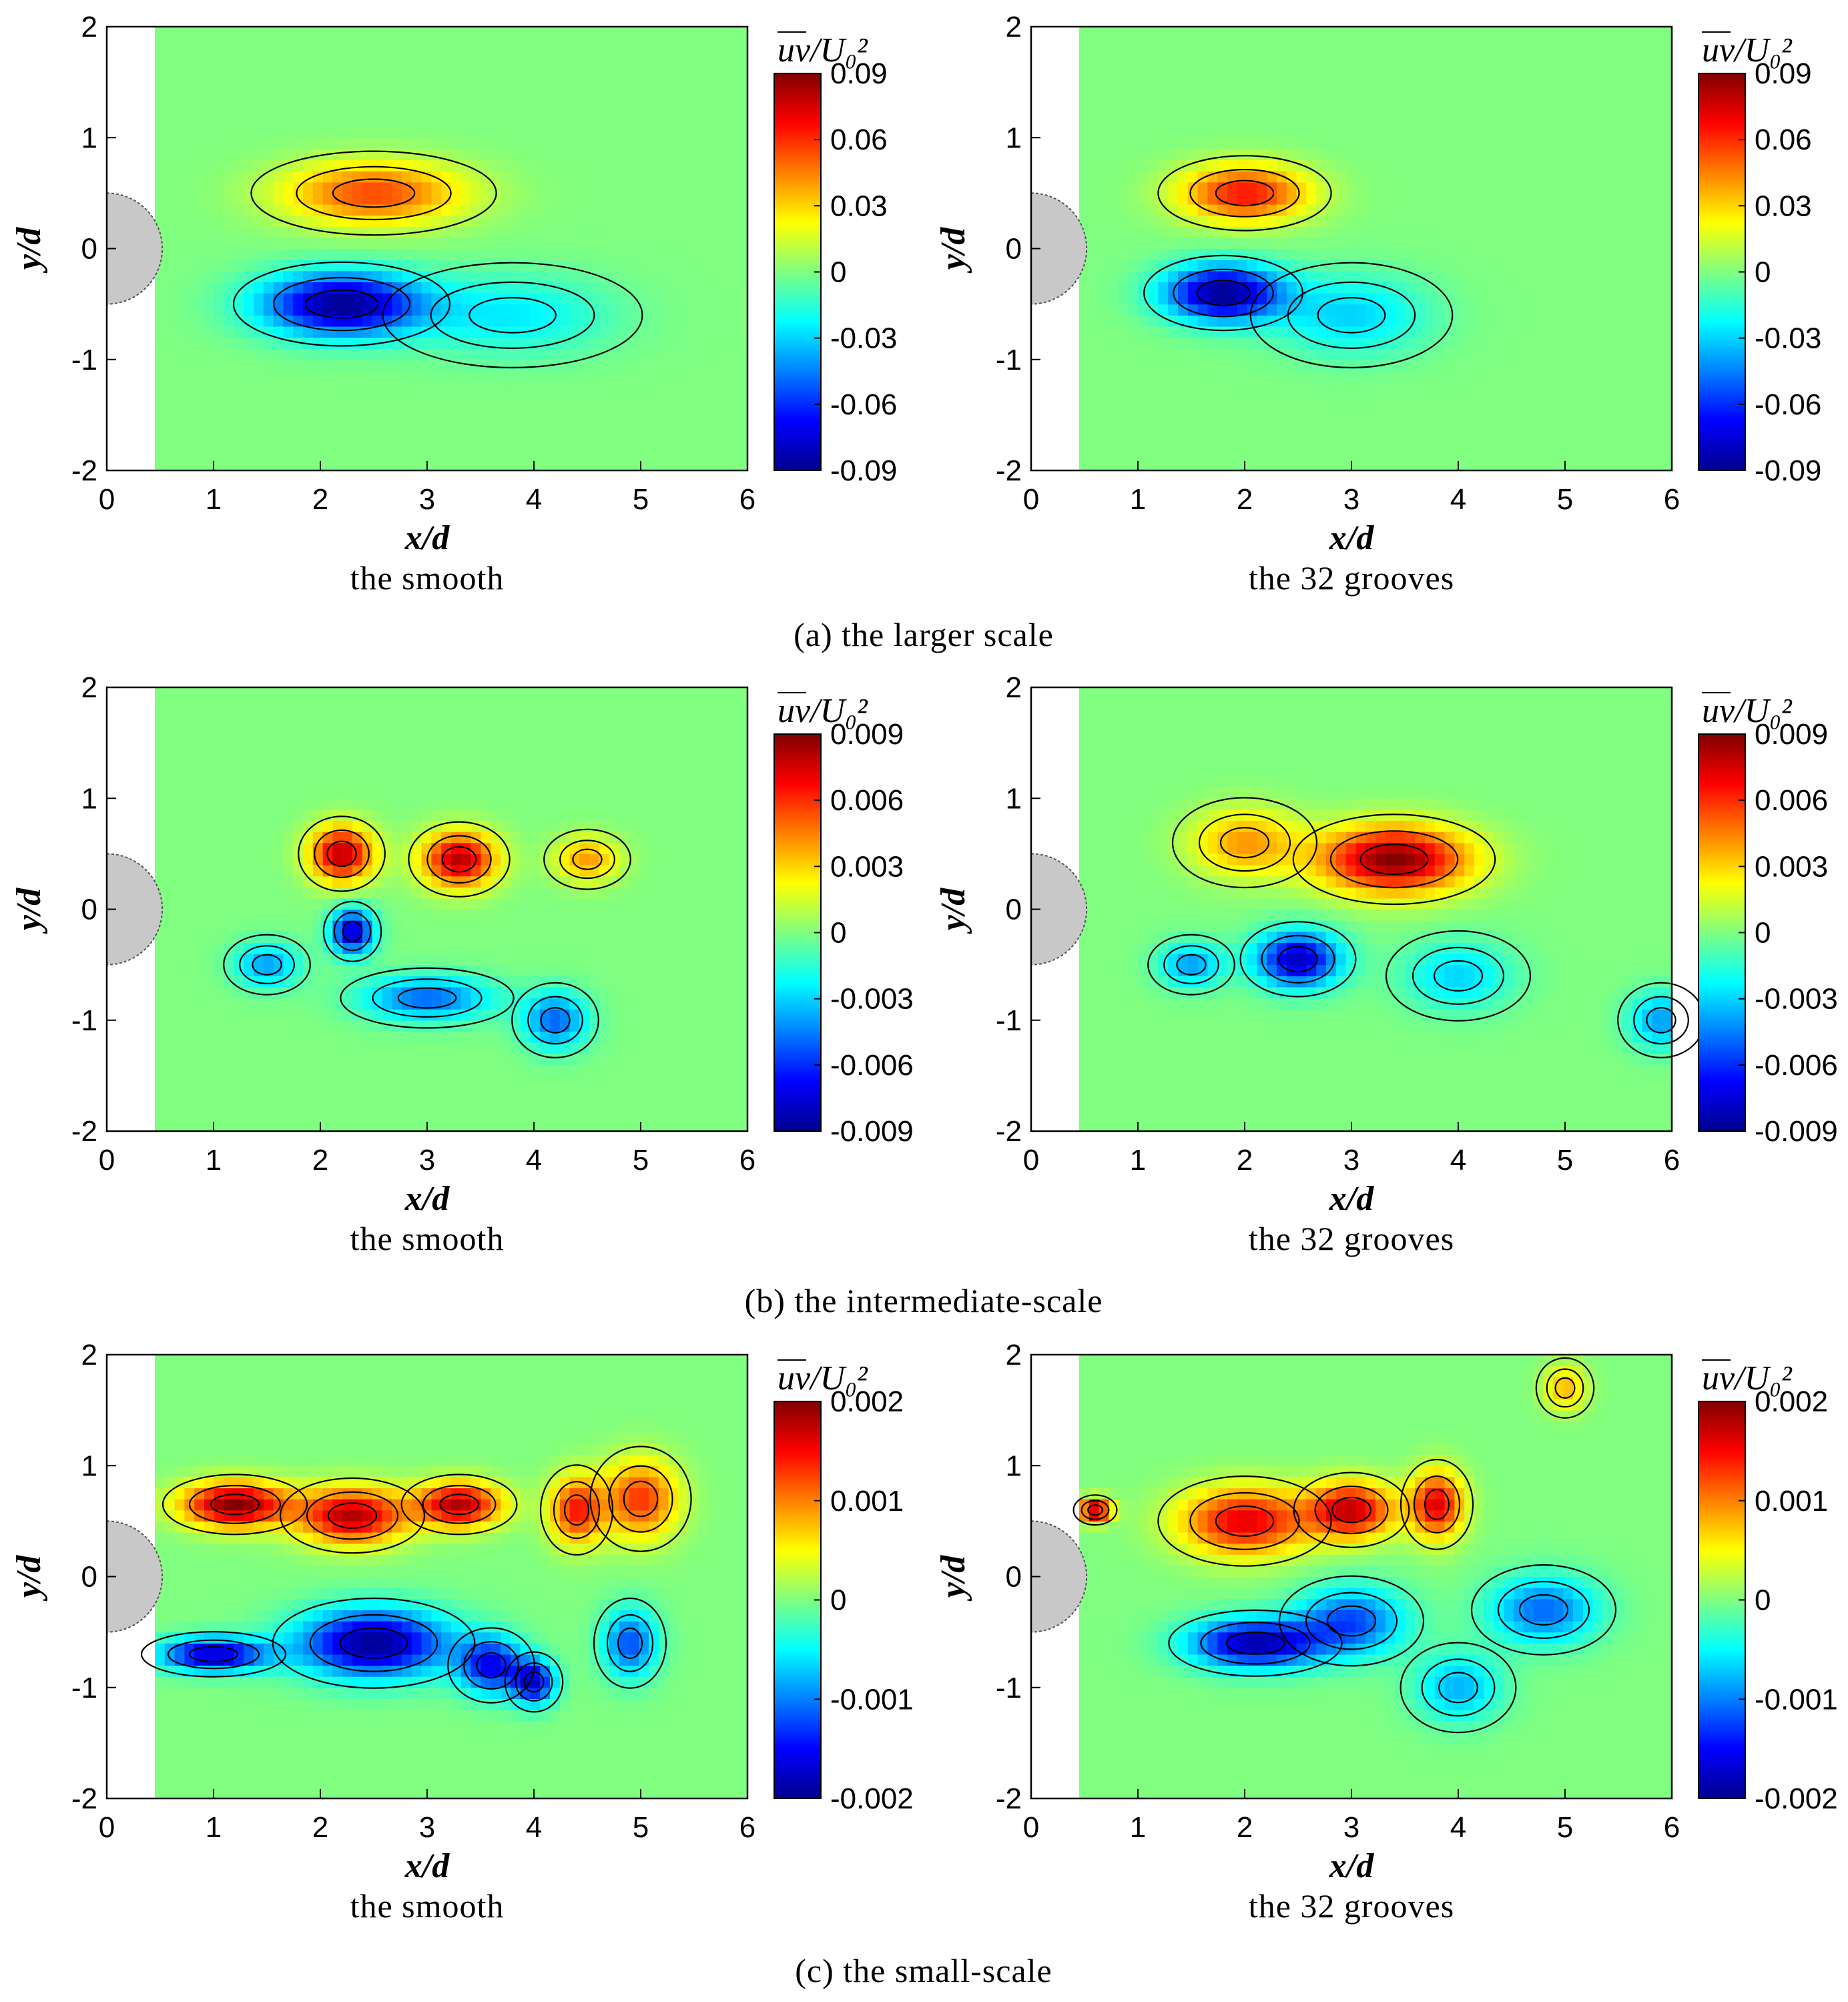 The image size is (1848, 2002). Describe the element at coordinates (1792, 1402) in the screenshot. I see `colorbar-tick-label: 0.002` at that location.